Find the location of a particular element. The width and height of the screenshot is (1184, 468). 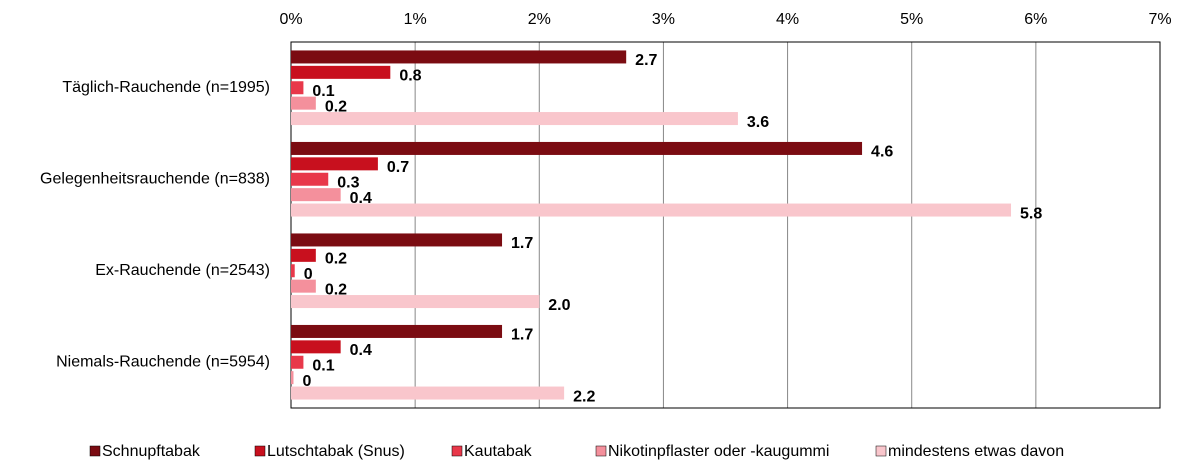

category-label: Täglich-Rauchende (n=1995) is located at coordinates (166, 87).